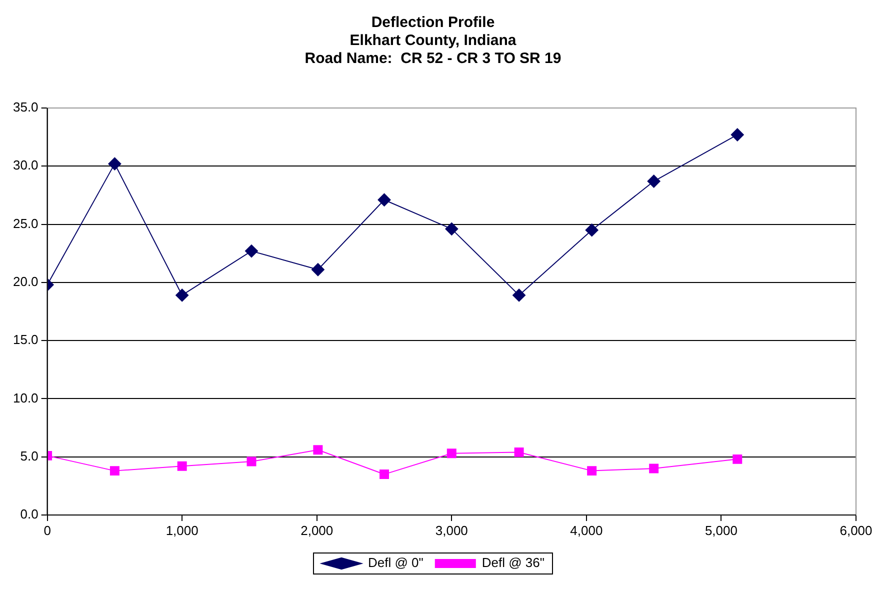  I want to click on y-tick-label: 10.0, so click(25, 398).